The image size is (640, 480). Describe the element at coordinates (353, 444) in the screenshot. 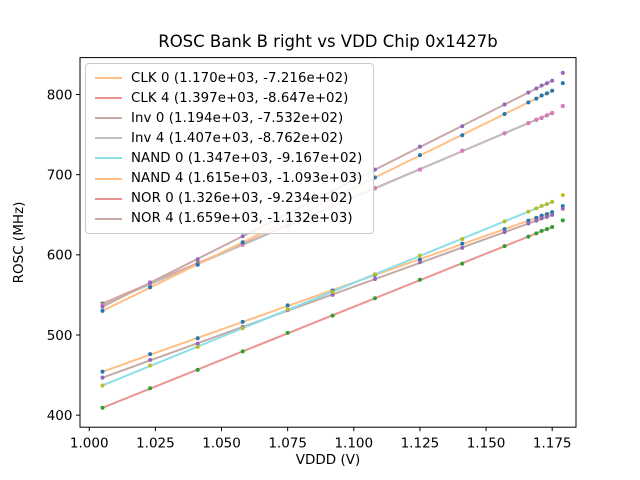

I see `x-tick-label: 1.100` at that location.